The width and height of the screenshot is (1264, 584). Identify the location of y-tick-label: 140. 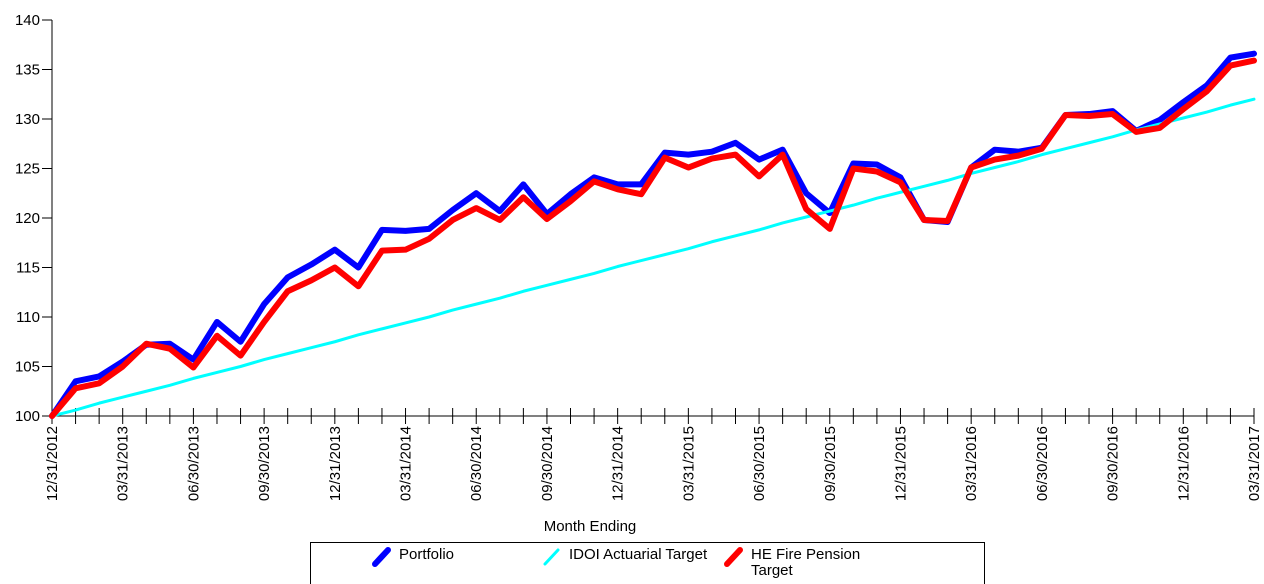
(27, 20).